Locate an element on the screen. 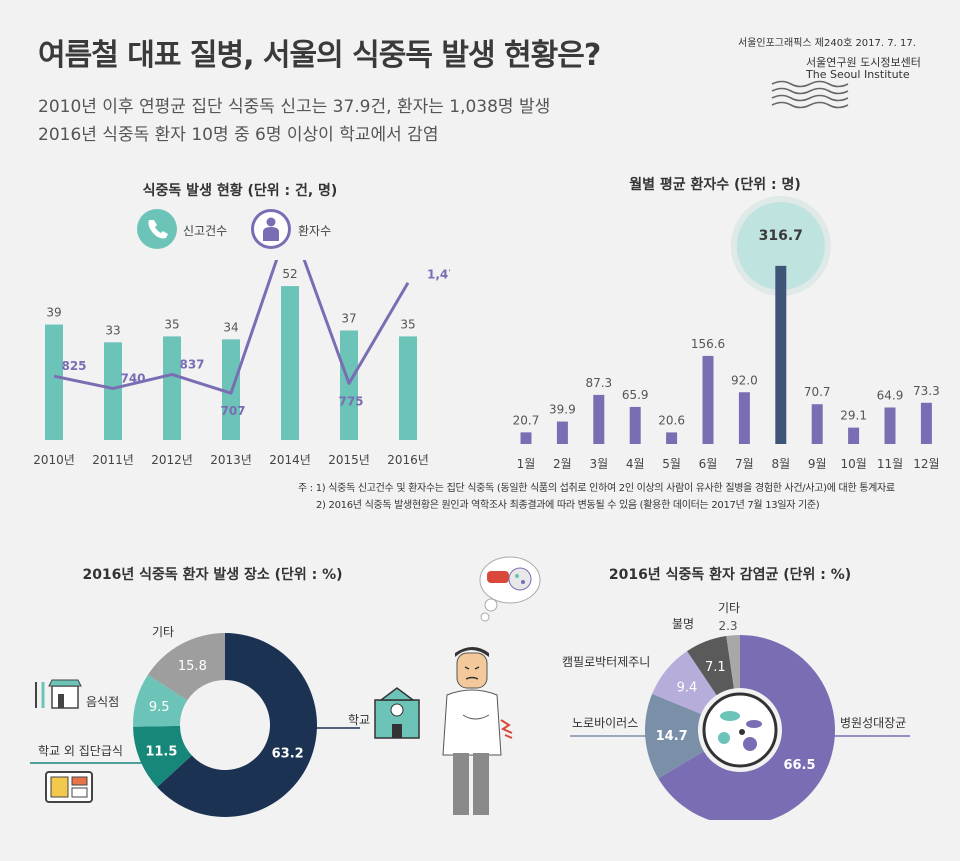 The image size is (960, 861). issue-info: 서울인포그래픽스 제240호 2017. 7. 17. is located at coordinates (827, 43).